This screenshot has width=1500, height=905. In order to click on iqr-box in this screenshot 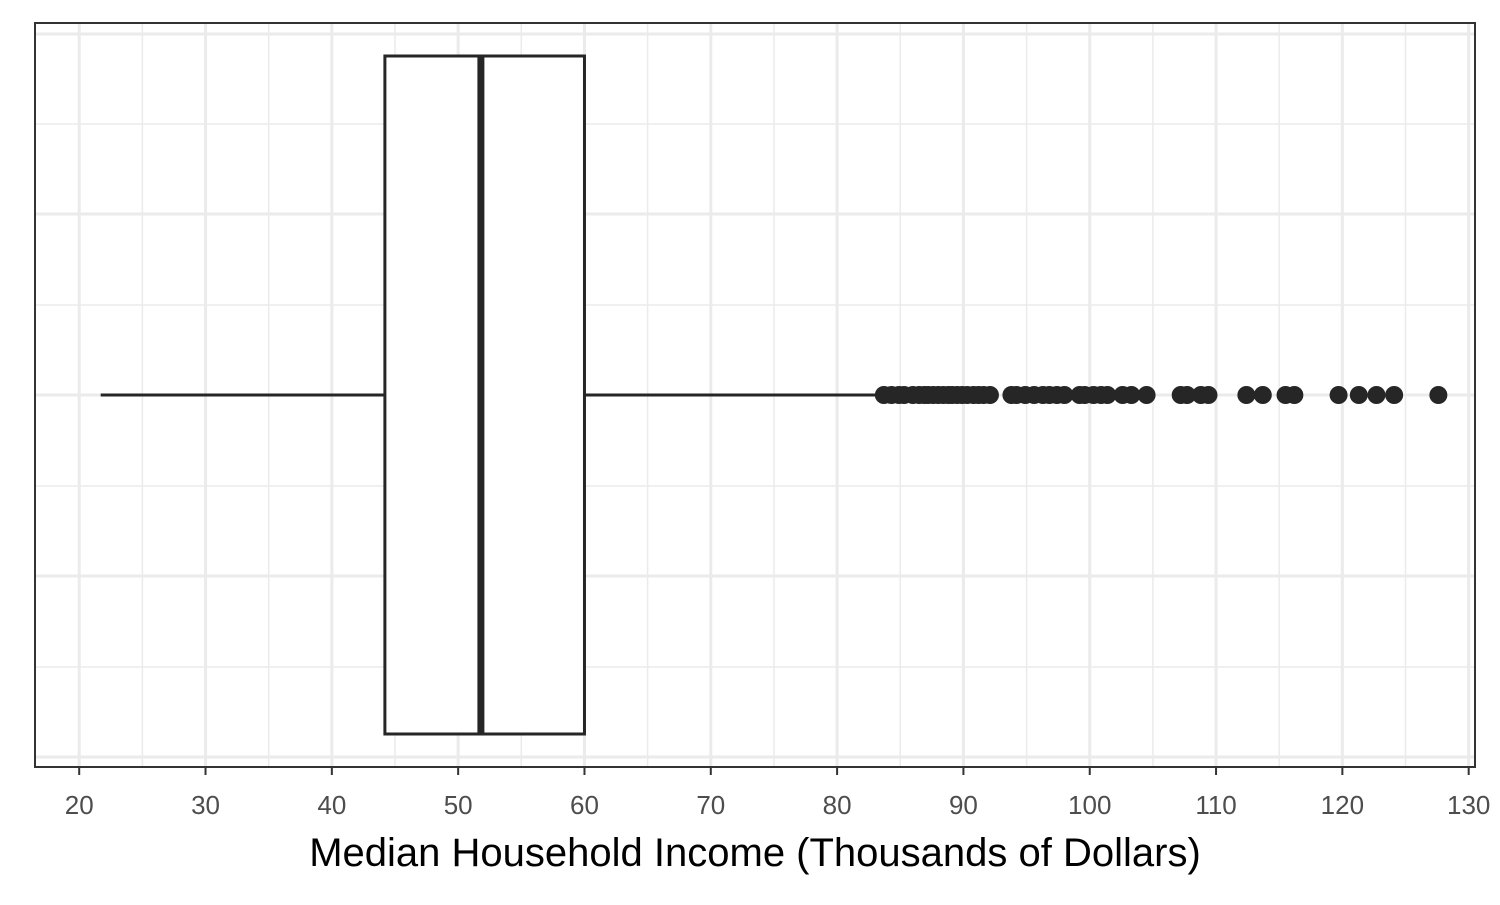, I will do `click(484, 395)`.